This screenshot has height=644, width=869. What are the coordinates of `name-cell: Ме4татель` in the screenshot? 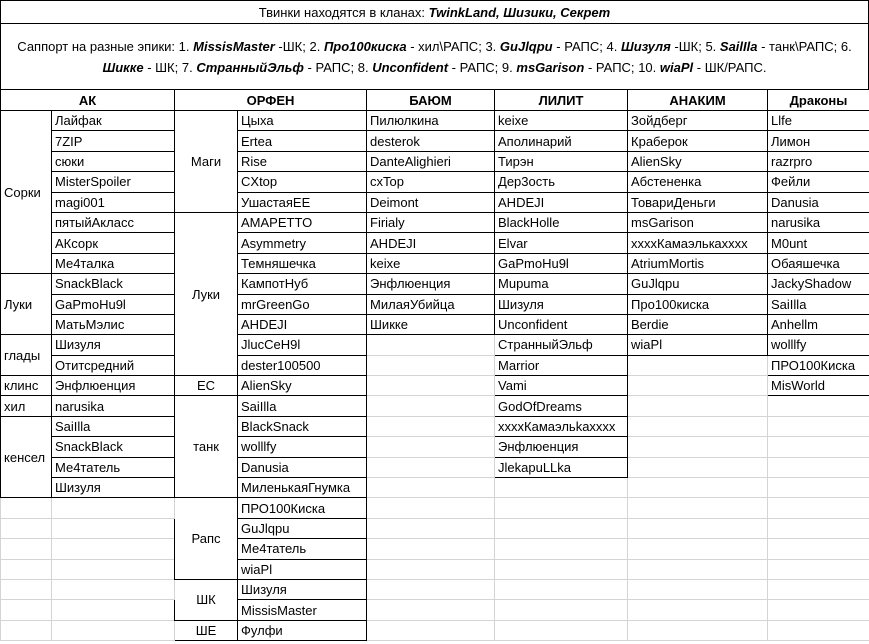 It's located at (113, 467).